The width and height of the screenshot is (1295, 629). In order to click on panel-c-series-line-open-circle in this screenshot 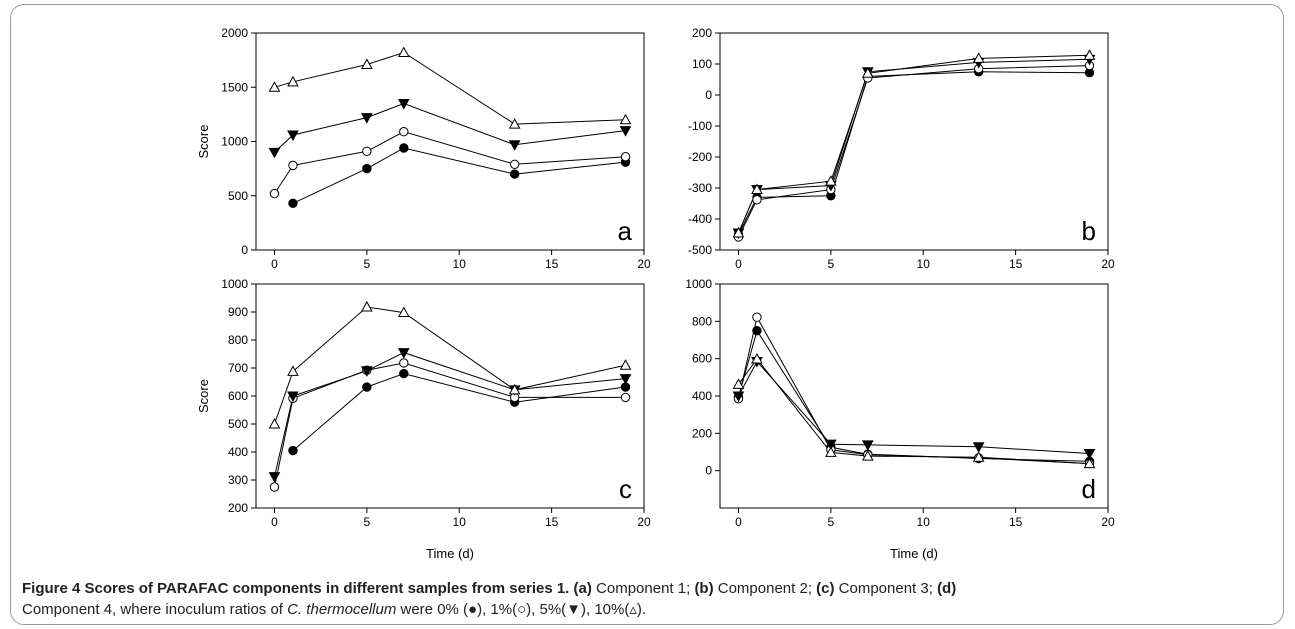, I will do `click(450, 425)`.